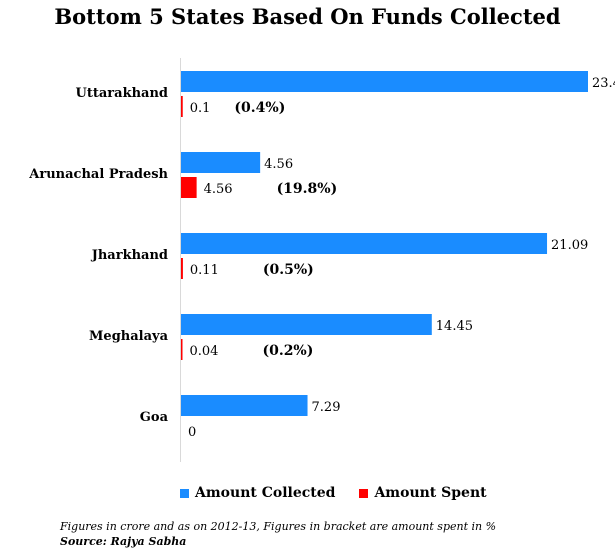  Describe the element at coordinates (288, 270) in the screenshot. I see `percent-label-spent: (0.5%)` at that location.